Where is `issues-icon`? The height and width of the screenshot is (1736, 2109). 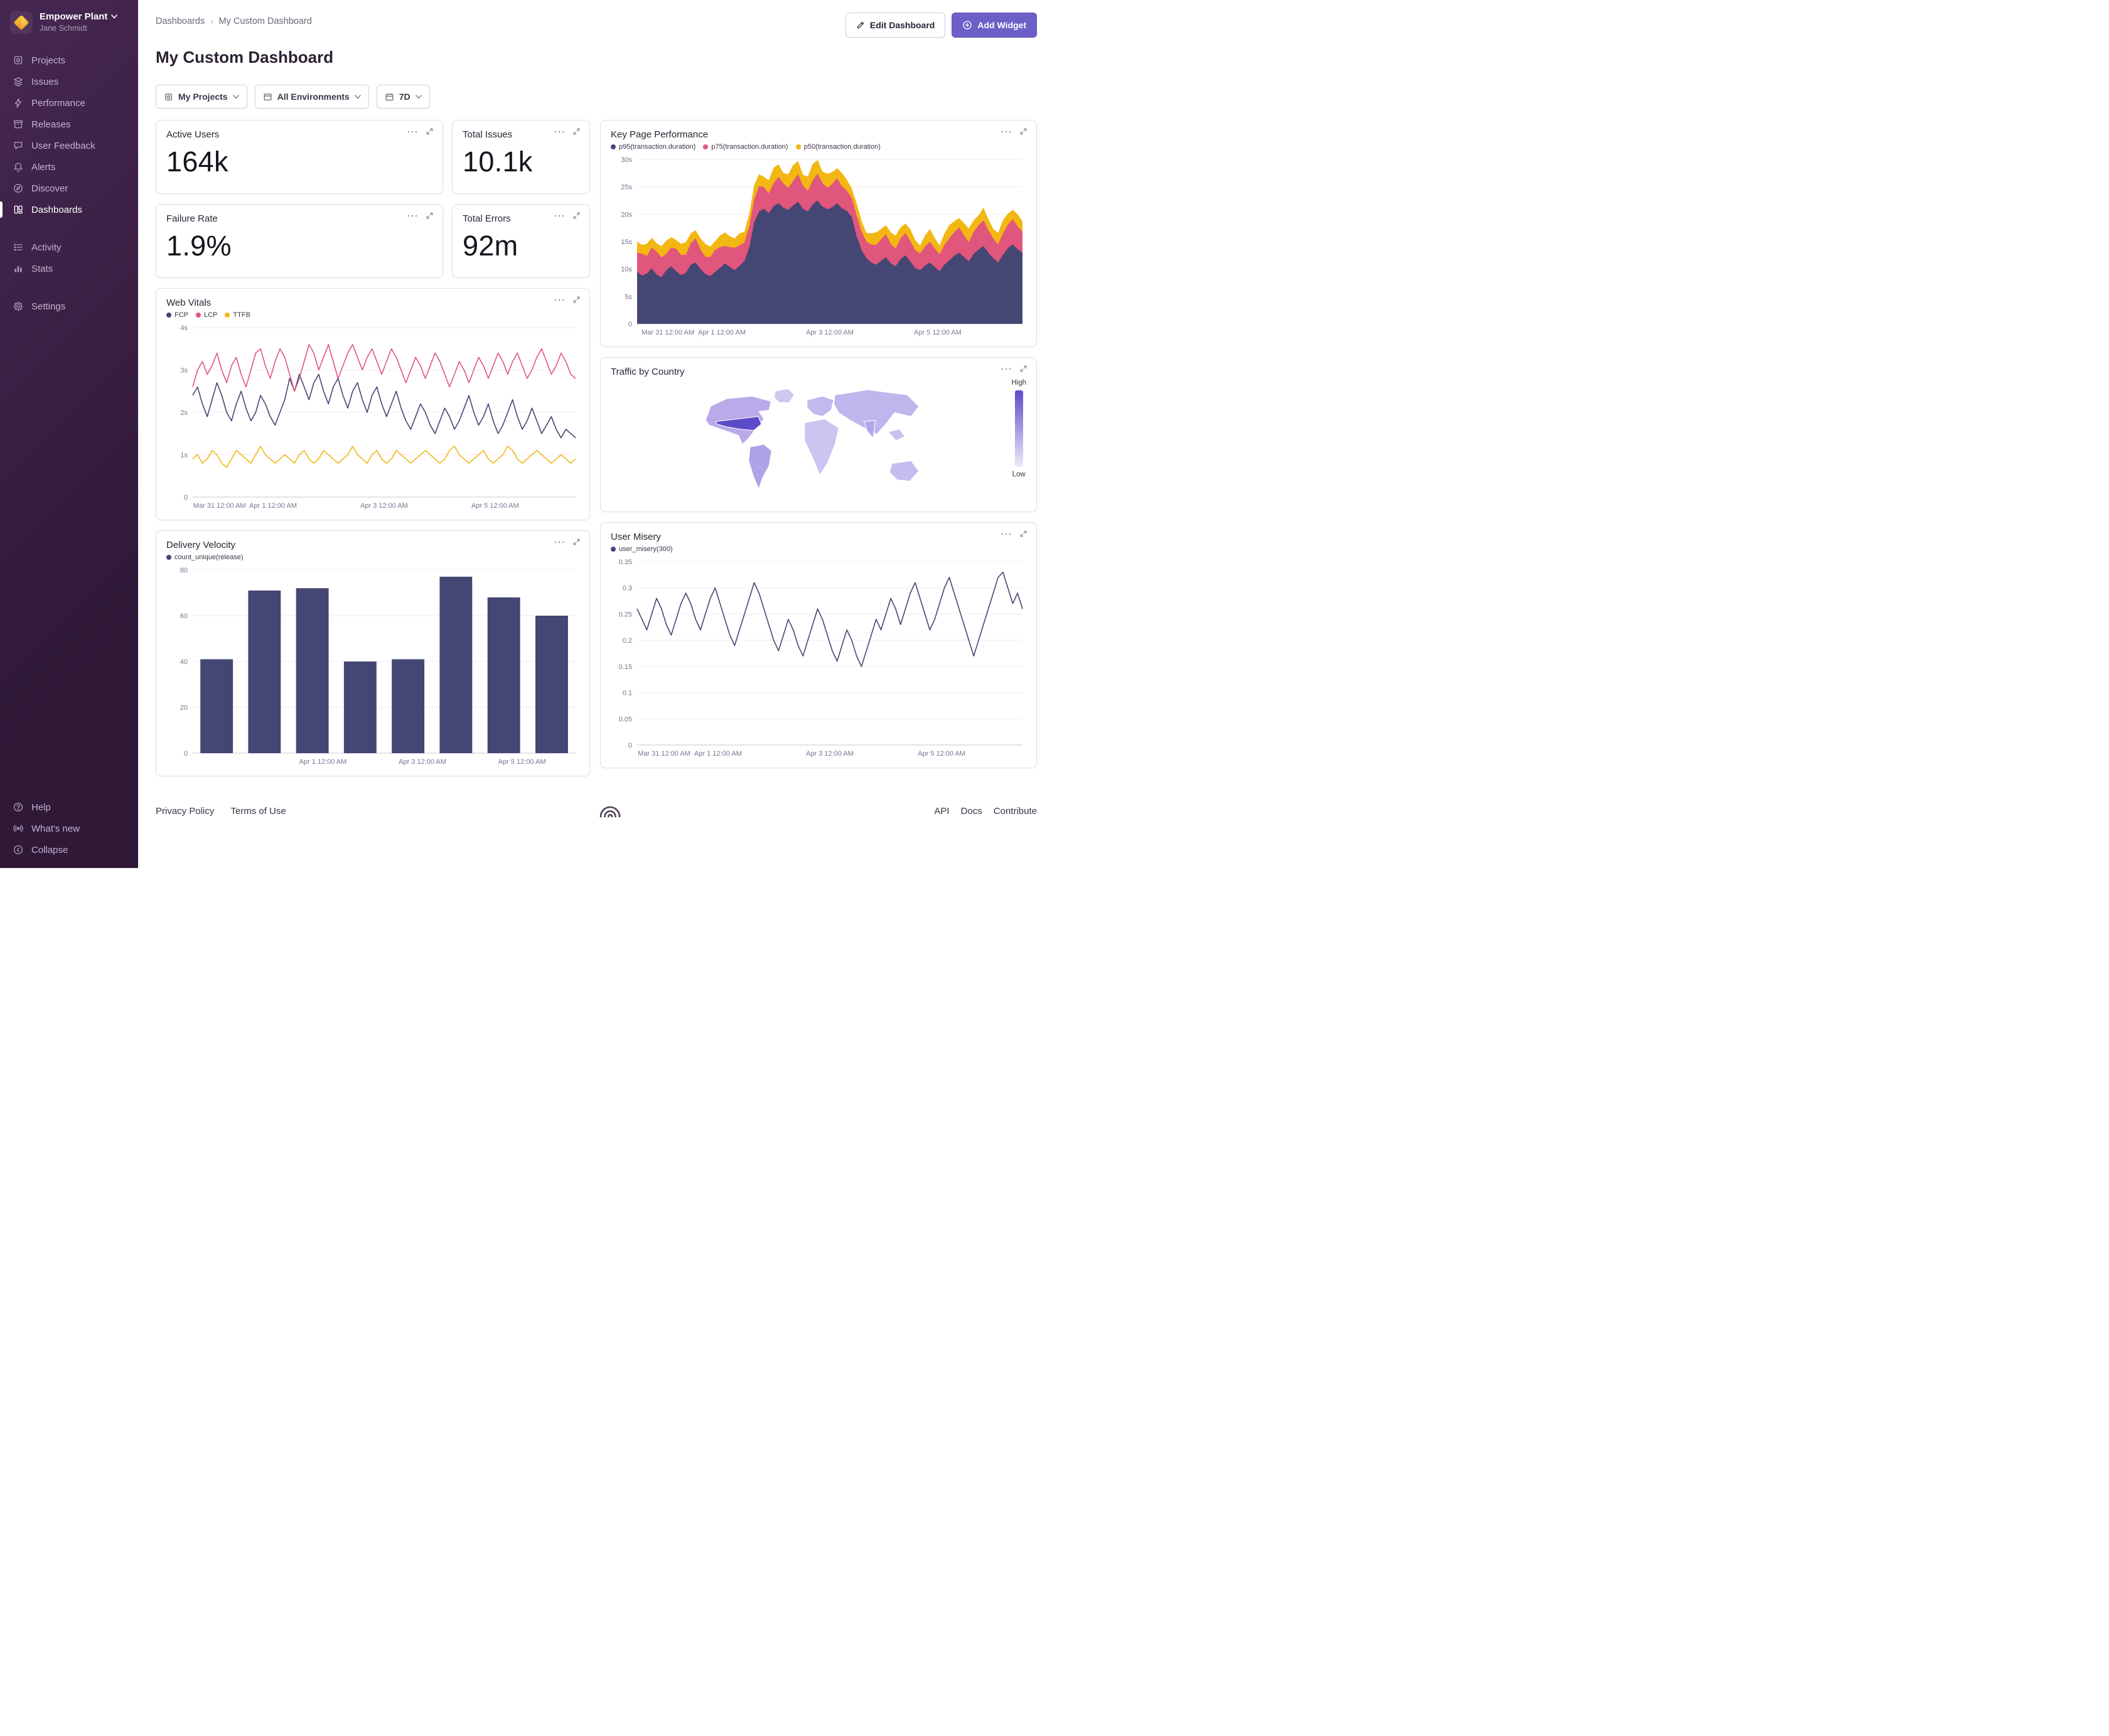
issues-icon is located at coordinates (18, 82).